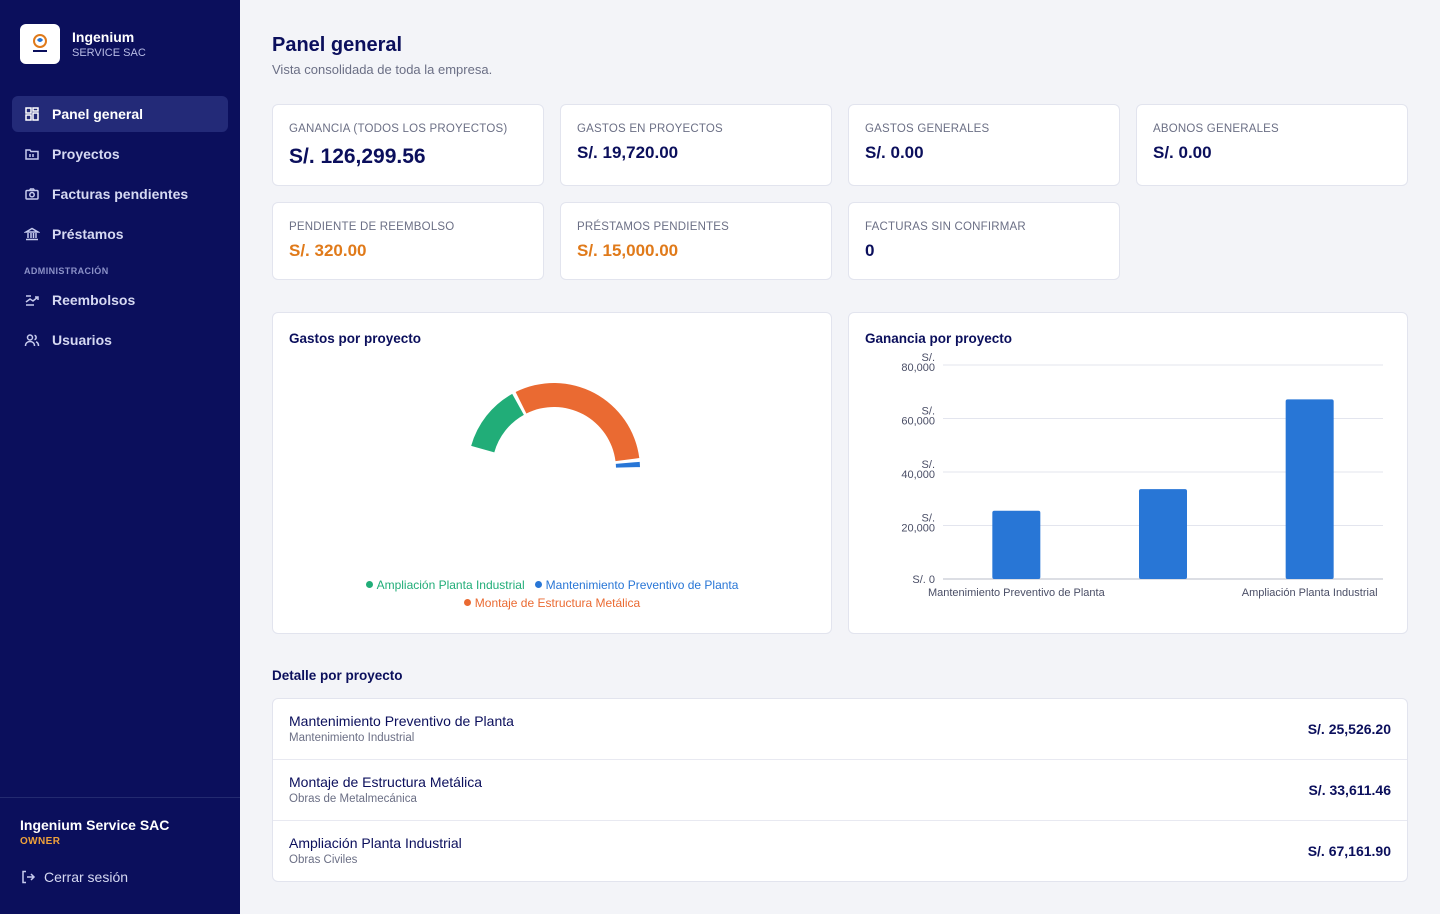 This screenshot has width=1440, height=914. Describe the element at coordinates (870, 250) in the screenshot. I see `kpi-value: 0` at that location.